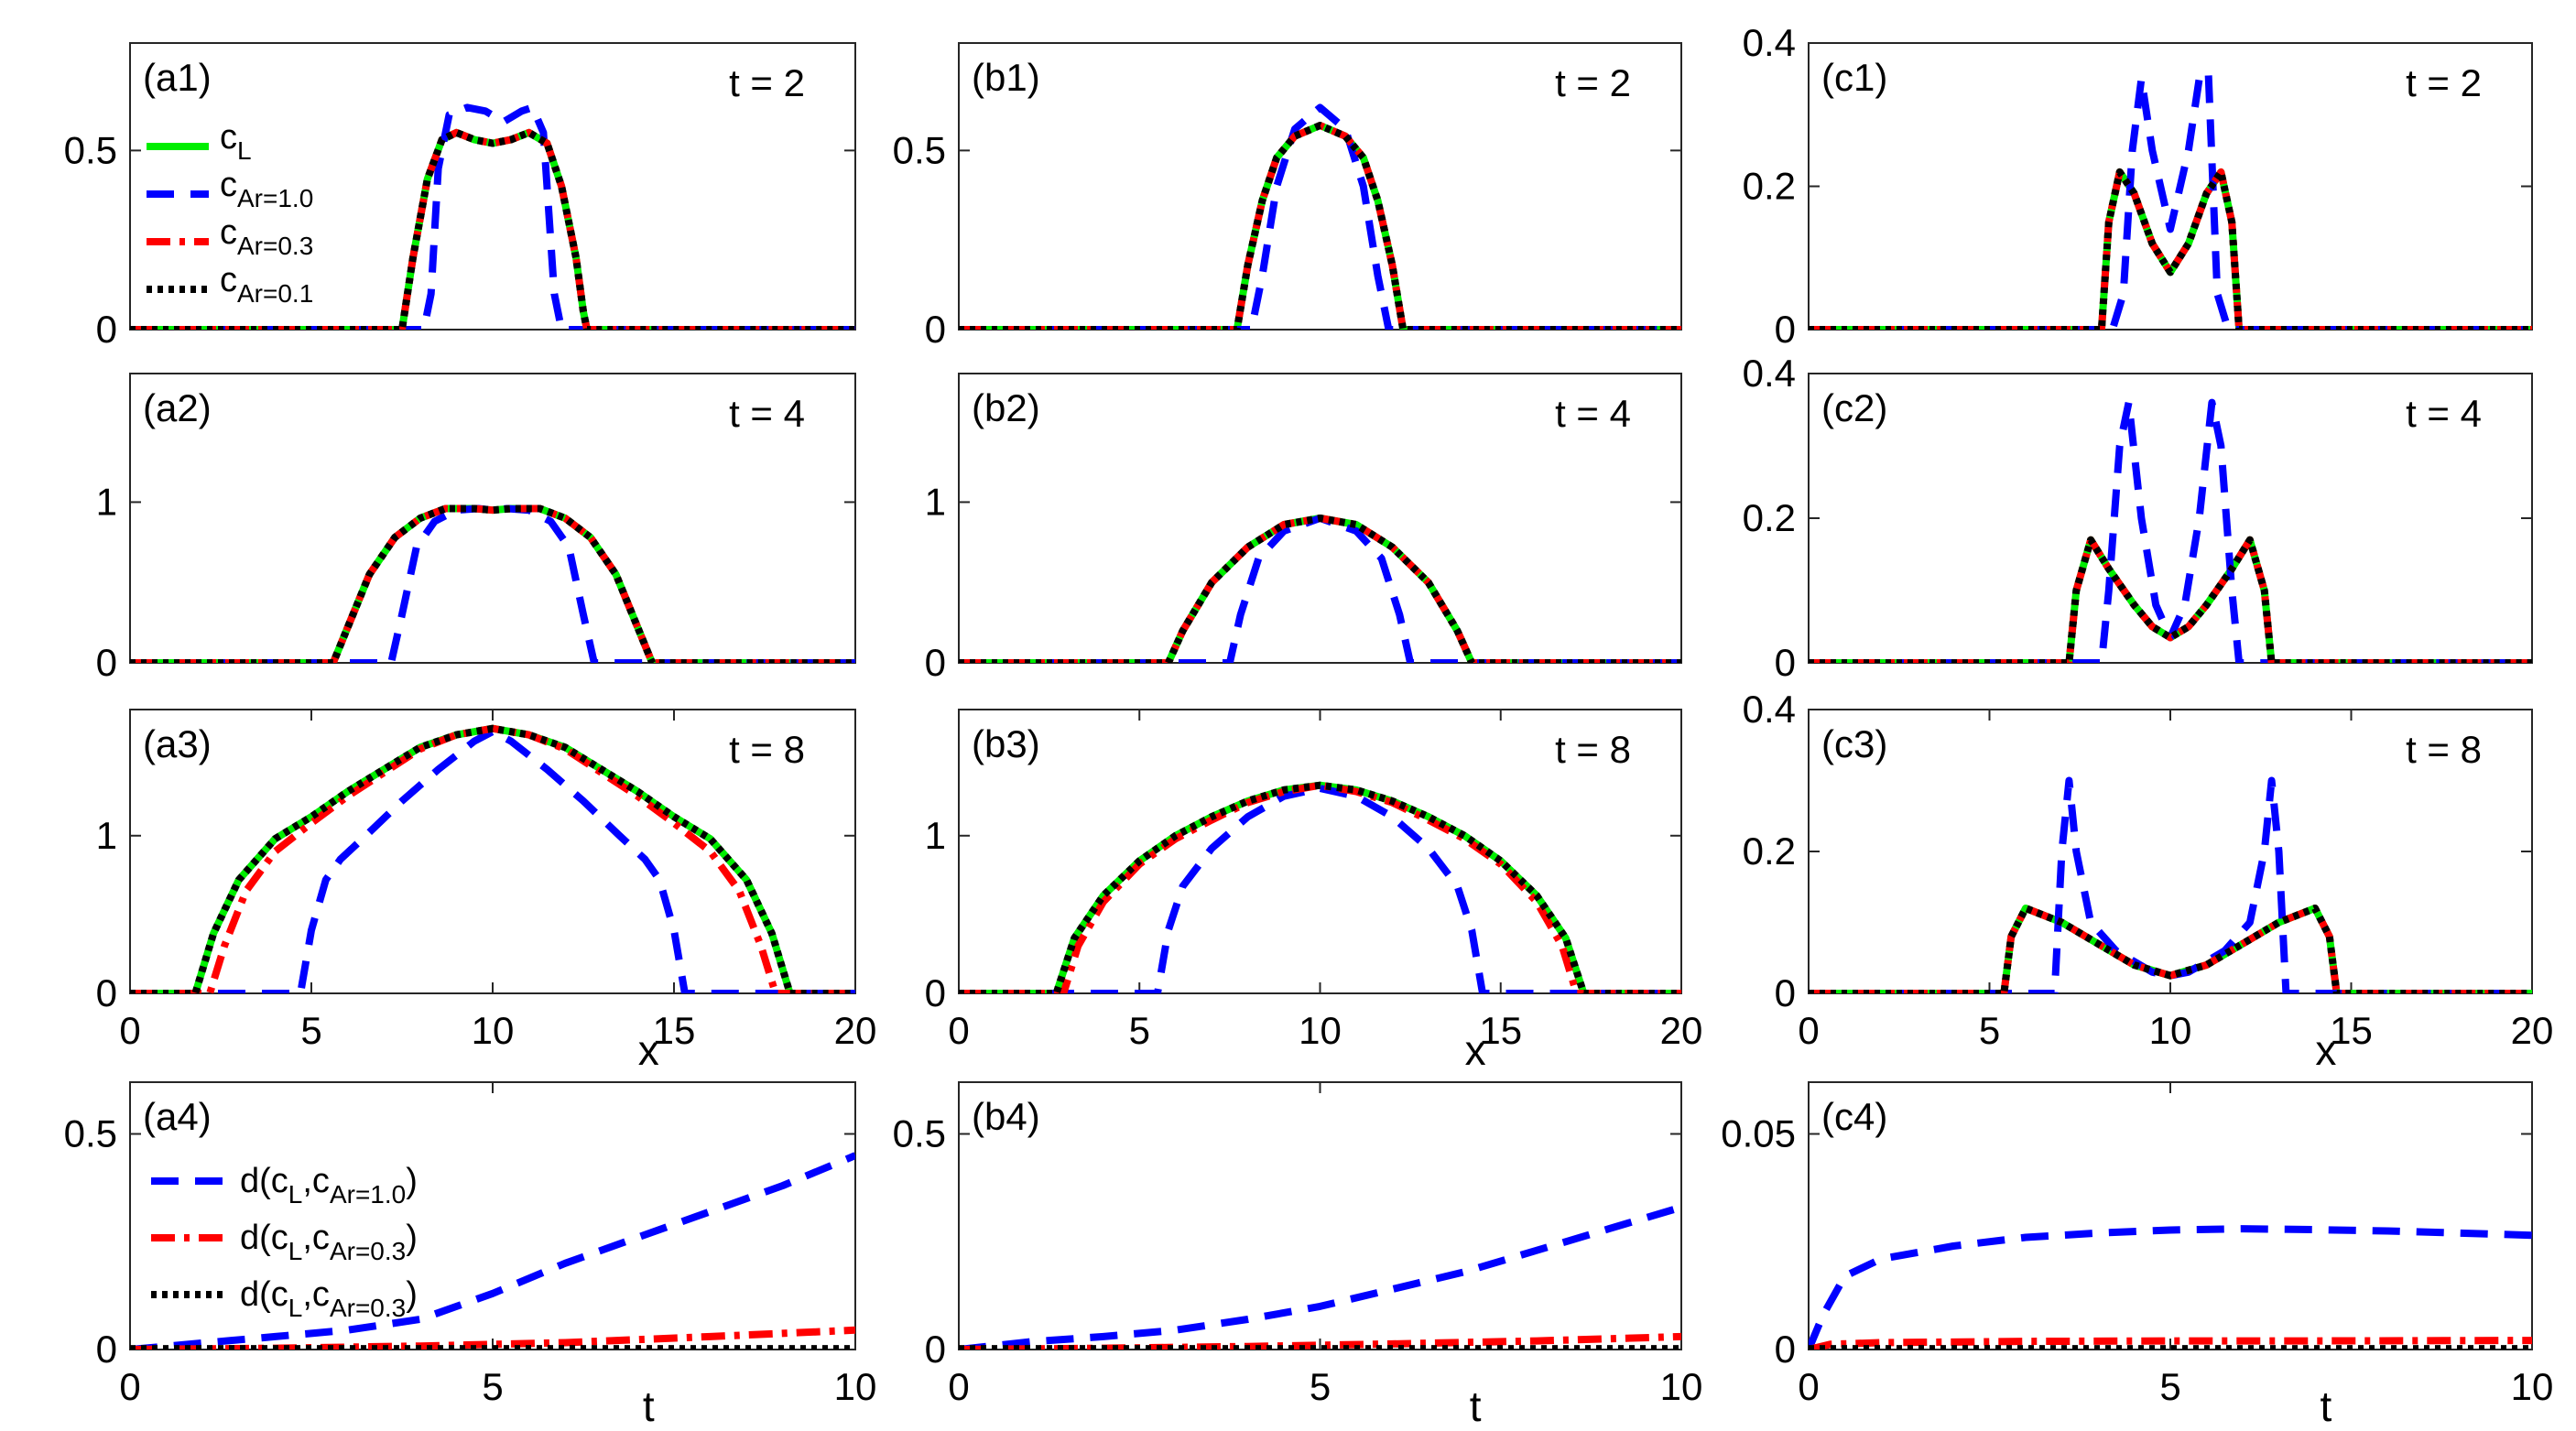 The width and height of the screenshot is (2576, 1431). Describe the element at coordinates (368, 1195) in the screenshot. I see `legend-sub2: Ar=1.0` at that location.